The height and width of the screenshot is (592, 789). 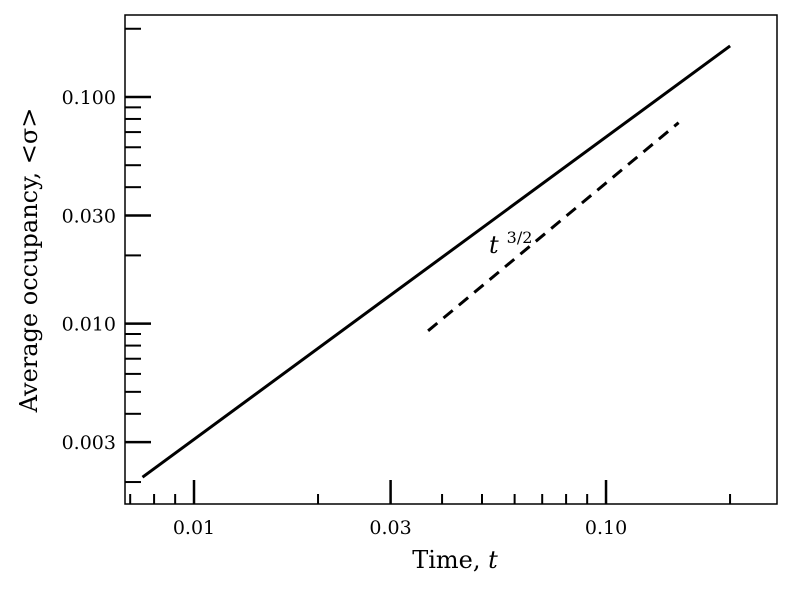 I want to click on y-tick-label: 0.003, so click(x=89, y=443).